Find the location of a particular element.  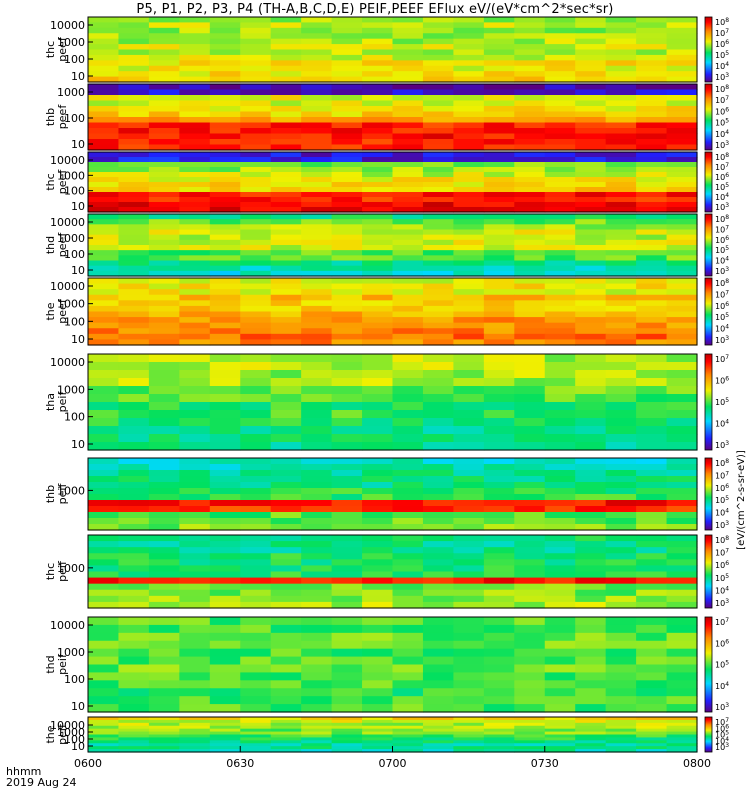

colorbar-tick-label: 105 is located at coordinates (722, 250).